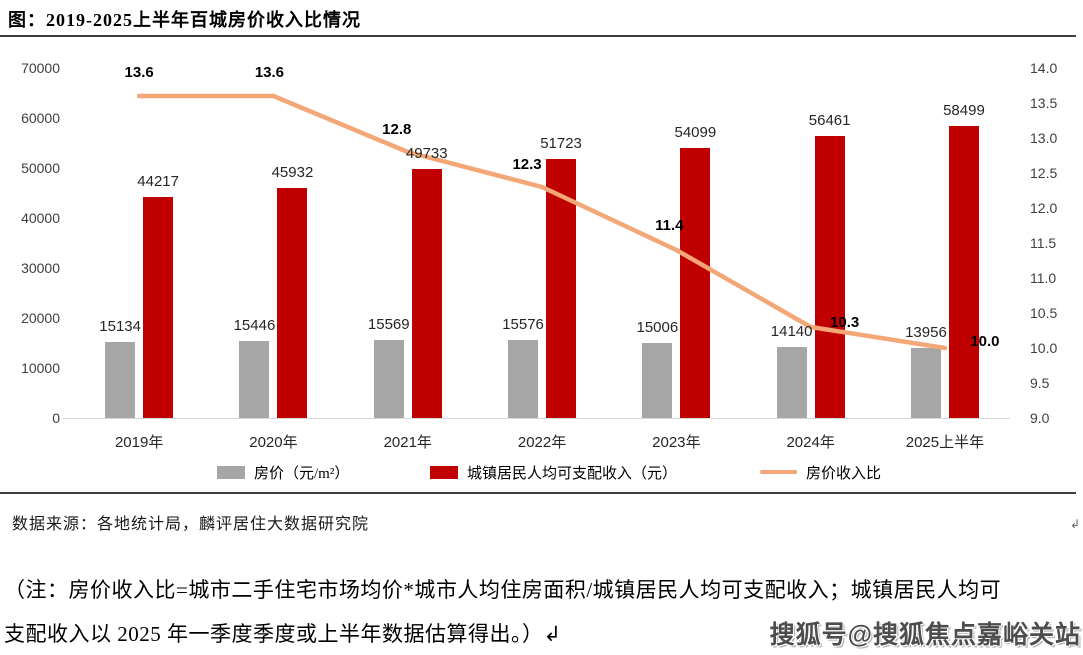 The image size is (1083, 655). Describe the element at coordinates (810, 442) in the screenshot. I see `x-axis-label: 2024年` at that location.